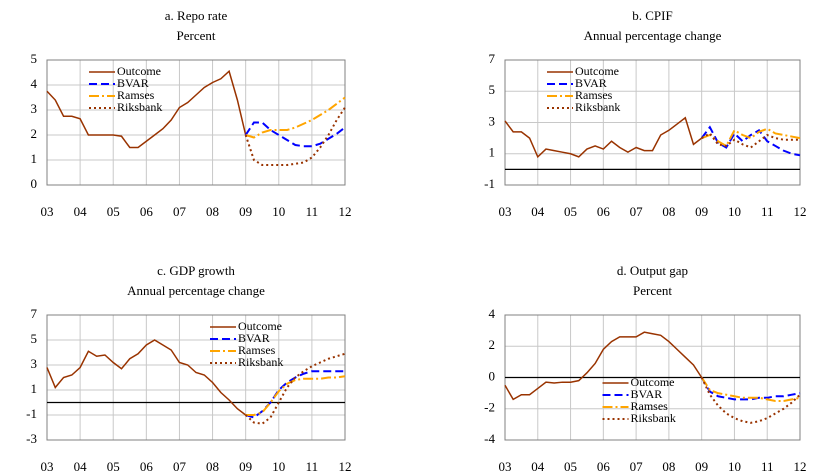  What do you see at coordinates (489, 407) in the screenshot?
I see `y-tick-label: -2` at bounding box center [489, 407].